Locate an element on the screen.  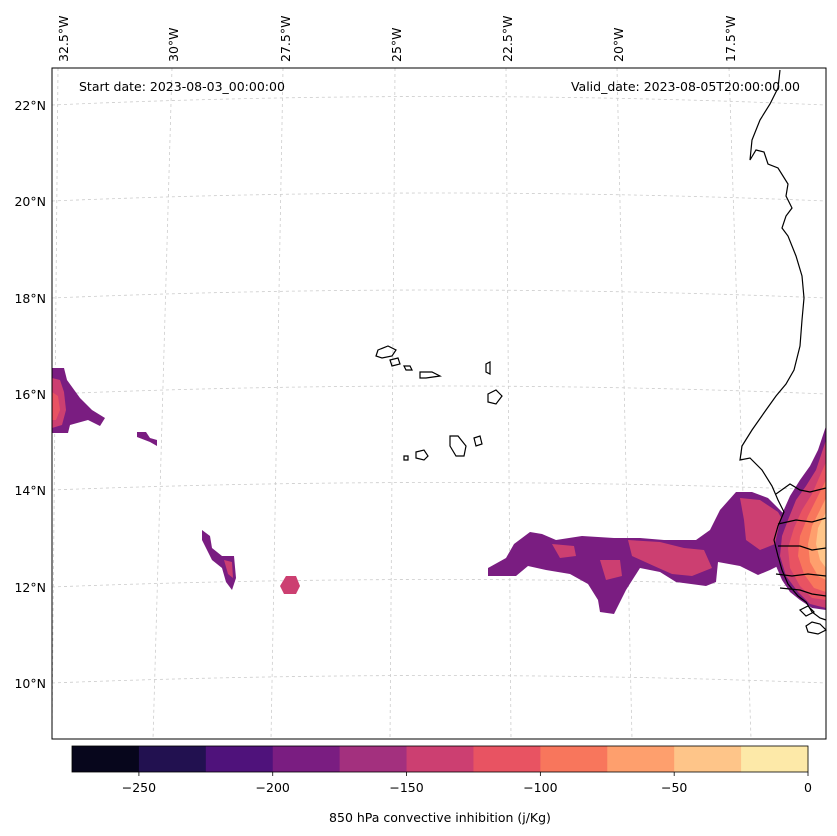
cin-region-east-band-inner is located at coordinates (669, 539).